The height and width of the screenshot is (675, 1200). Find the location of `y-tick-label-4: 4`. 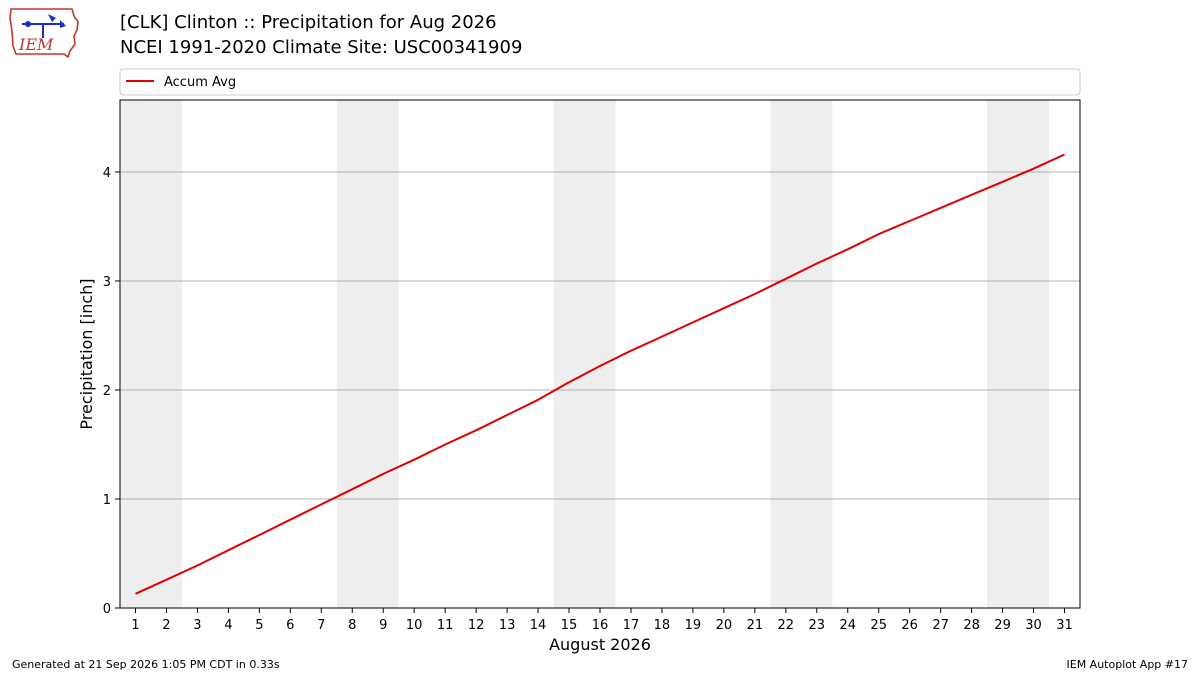

y-tick-label-4: 4 is located at coordinates (107, 173).